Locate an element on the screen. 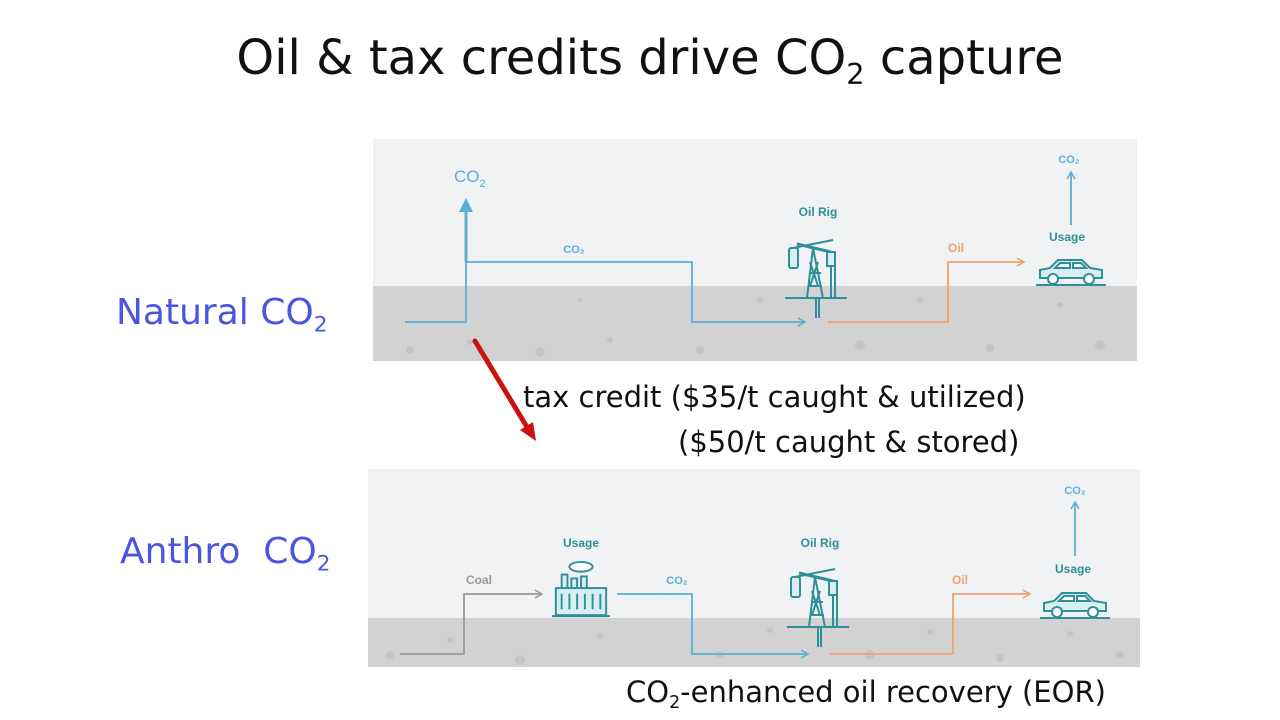 The image size is (1280, 720). anthro-co2-flow-arrow is located at coordinates (713, 626).